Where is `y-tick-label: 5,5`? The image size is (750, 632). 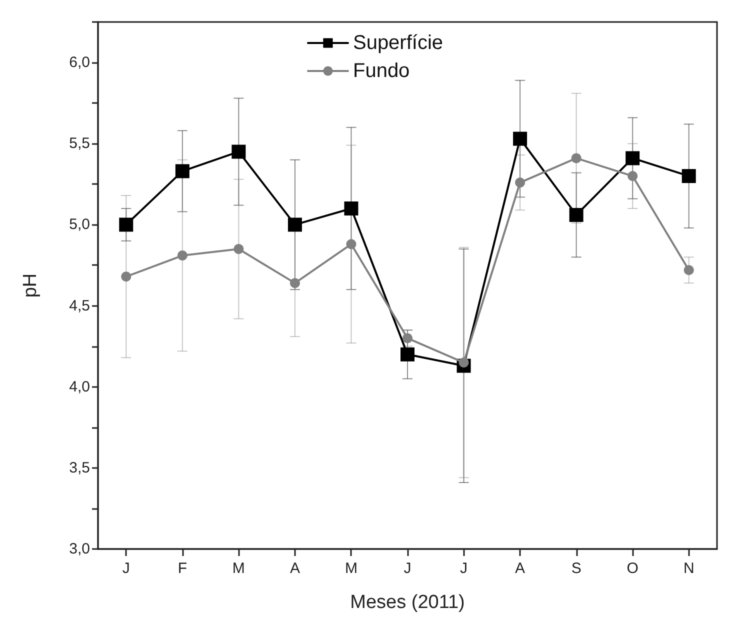
y-tick-label: 5,5 is located at coordinates (79, 143).